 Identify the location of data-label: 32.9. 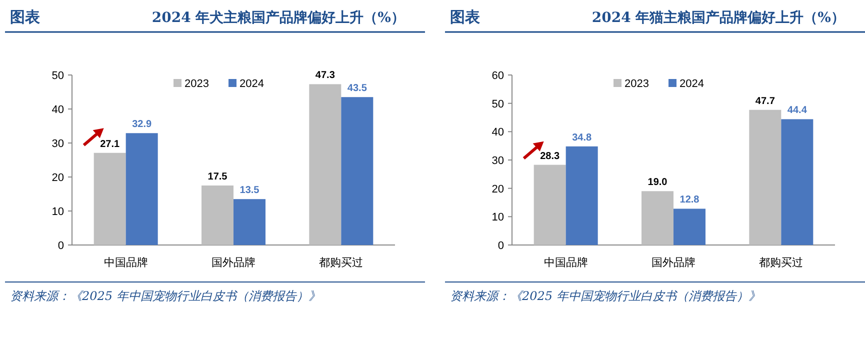
(142, 124).